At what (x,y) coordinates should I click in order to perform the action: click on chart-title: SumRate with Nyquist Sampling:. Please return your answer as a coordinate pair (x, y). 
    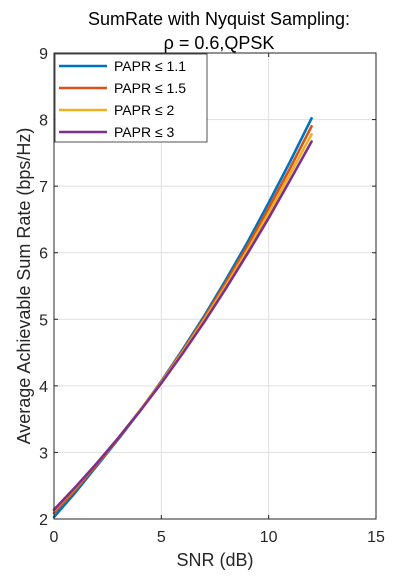
    Looking at the image, I should click on (219, 19).